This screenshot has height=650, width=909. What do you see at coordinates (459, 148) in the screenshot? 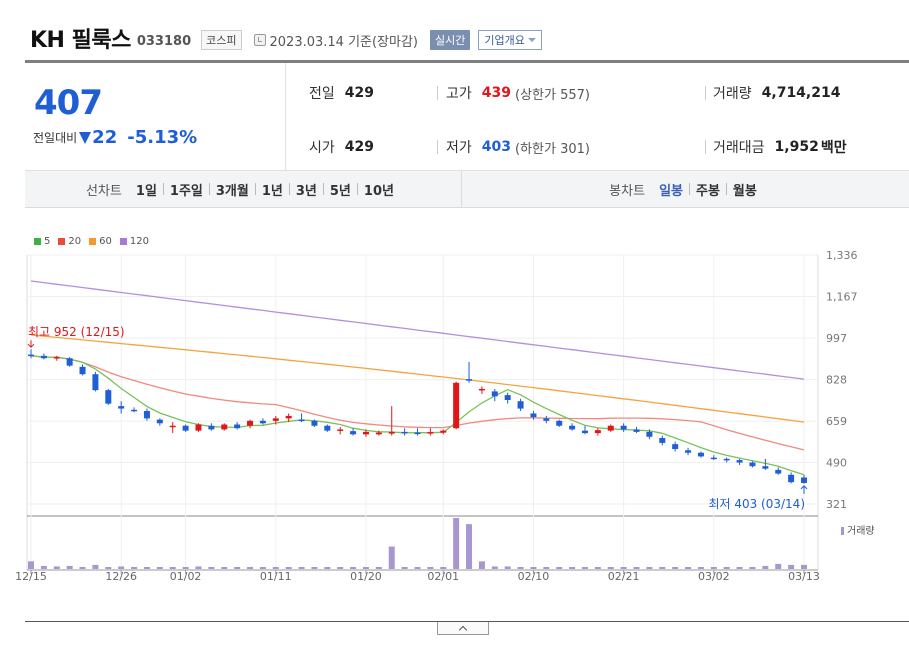
I see `low-label: 저가` at bounding box center [459, 148].